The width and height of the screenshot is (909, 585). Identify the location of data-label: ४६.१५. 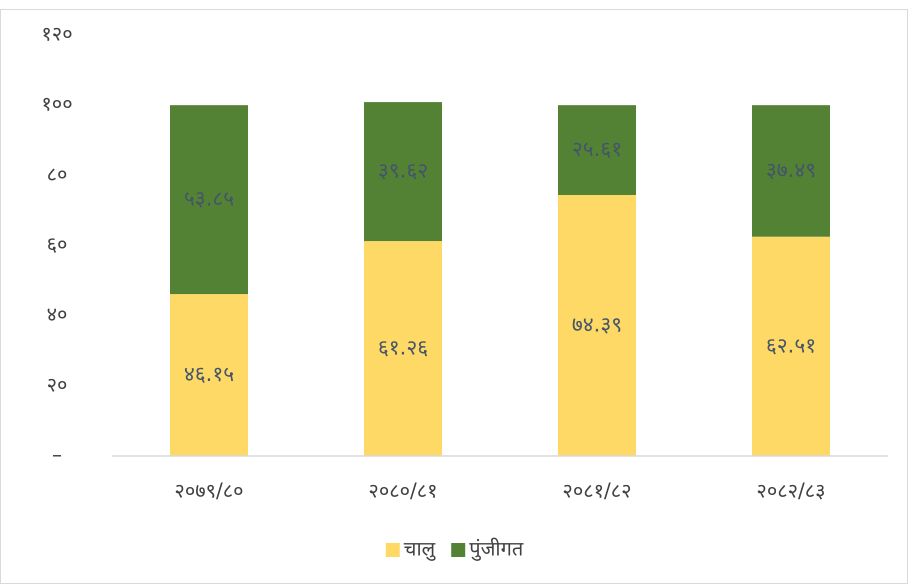
(209, 374).